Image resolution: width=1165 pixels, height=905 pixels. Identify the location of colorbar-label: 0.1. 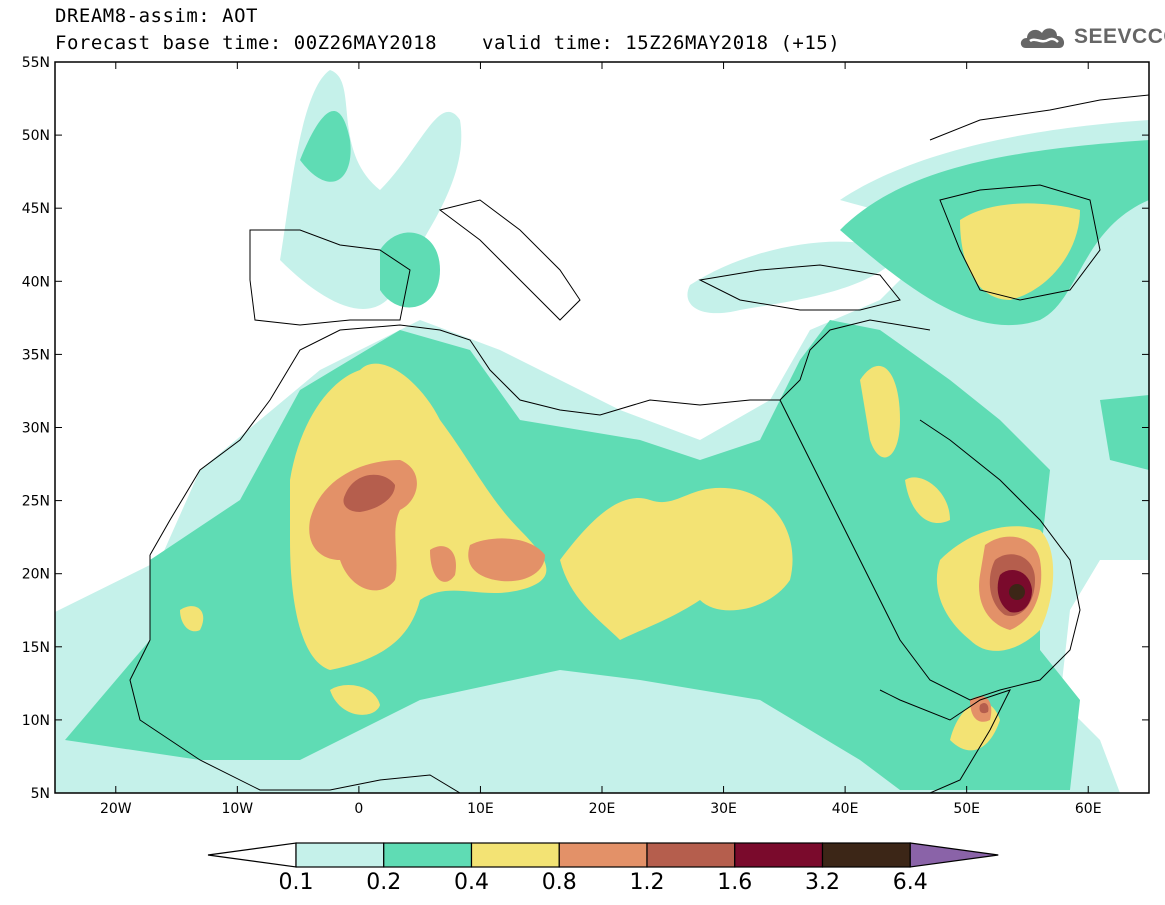
(296, 882).